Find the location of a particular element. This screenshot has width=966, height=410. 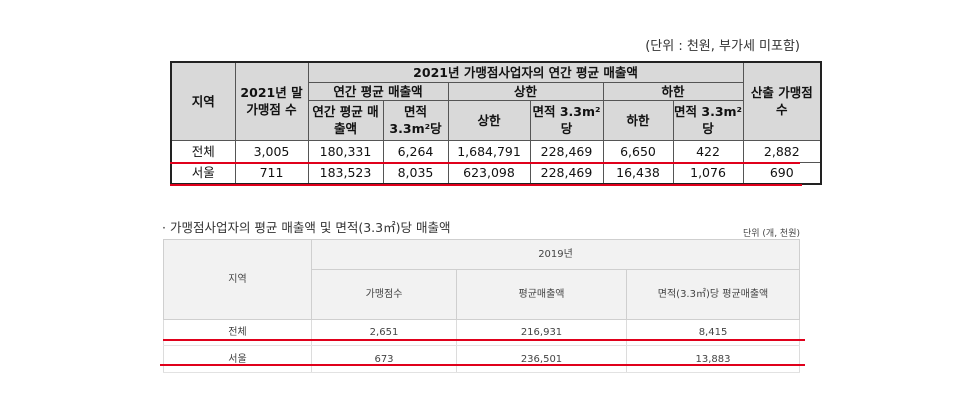

t2-header-area-sales: 면적(3.3㎡)당 평균매출액 is located at coordinates (713, 294).